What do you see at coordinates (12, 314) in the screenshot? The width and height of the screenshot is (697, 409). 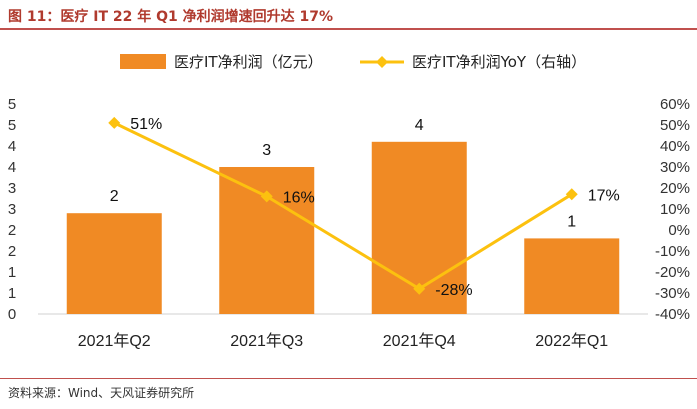 I see `y-left-tick-label: 0` at bounding box center [12, 314].